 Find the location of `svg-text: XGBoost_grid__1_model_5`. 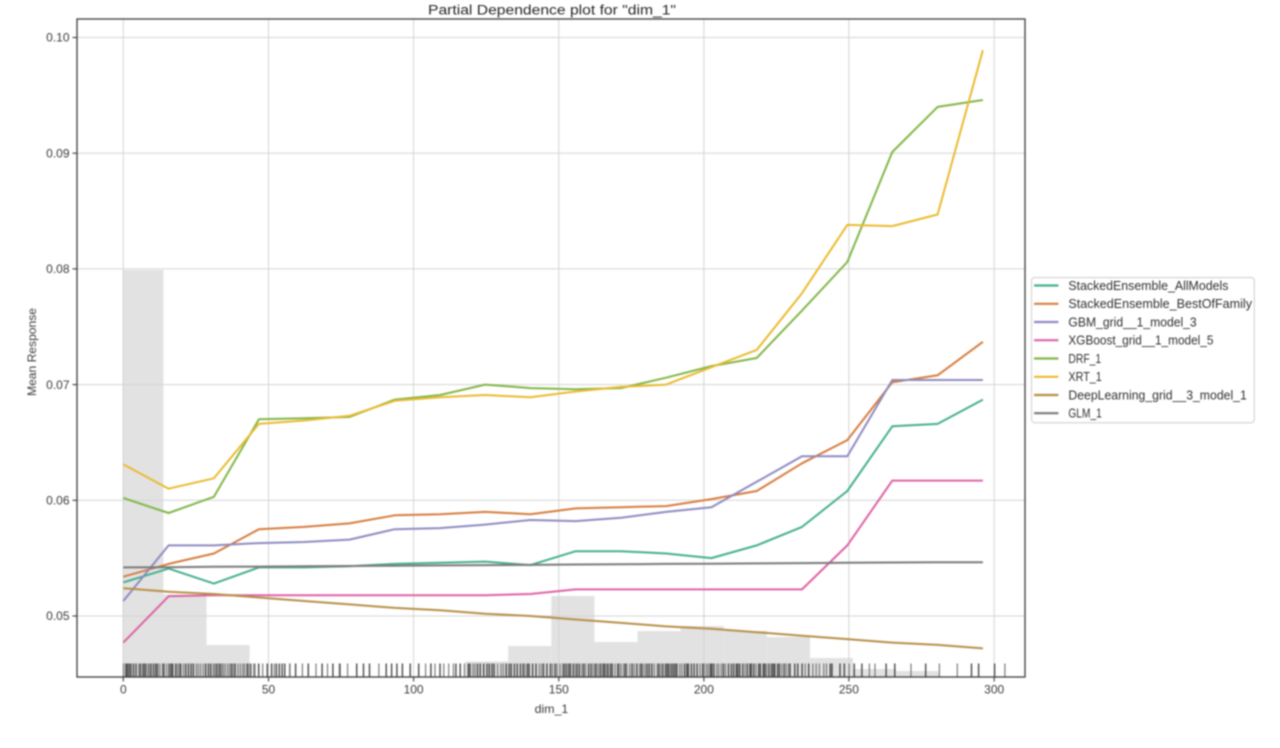

svg-text: XGBoost_grid__1_model_5 is located at coordinates (1140, 341).